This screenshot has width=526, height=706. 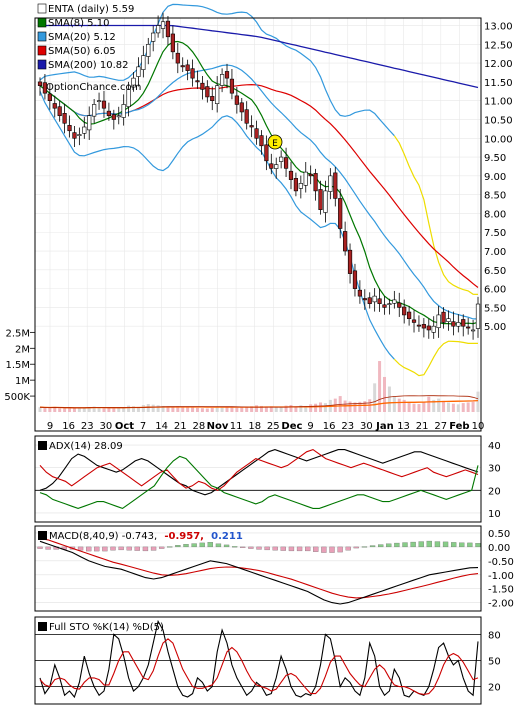 I want to click on date-tick-label: Oct, so click(x=124, y=426).